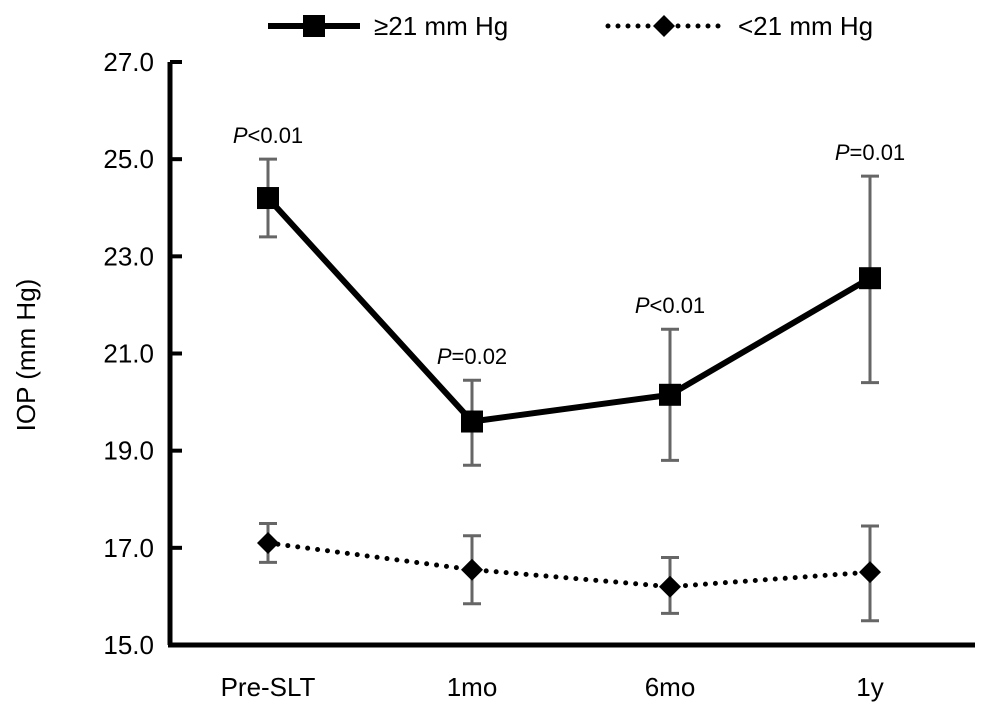 This screenshot has height=703, width=1004. Describe the element at coordinates (670, 687) in the screenshot. I see `x-tick-label: 6mo` at that location.